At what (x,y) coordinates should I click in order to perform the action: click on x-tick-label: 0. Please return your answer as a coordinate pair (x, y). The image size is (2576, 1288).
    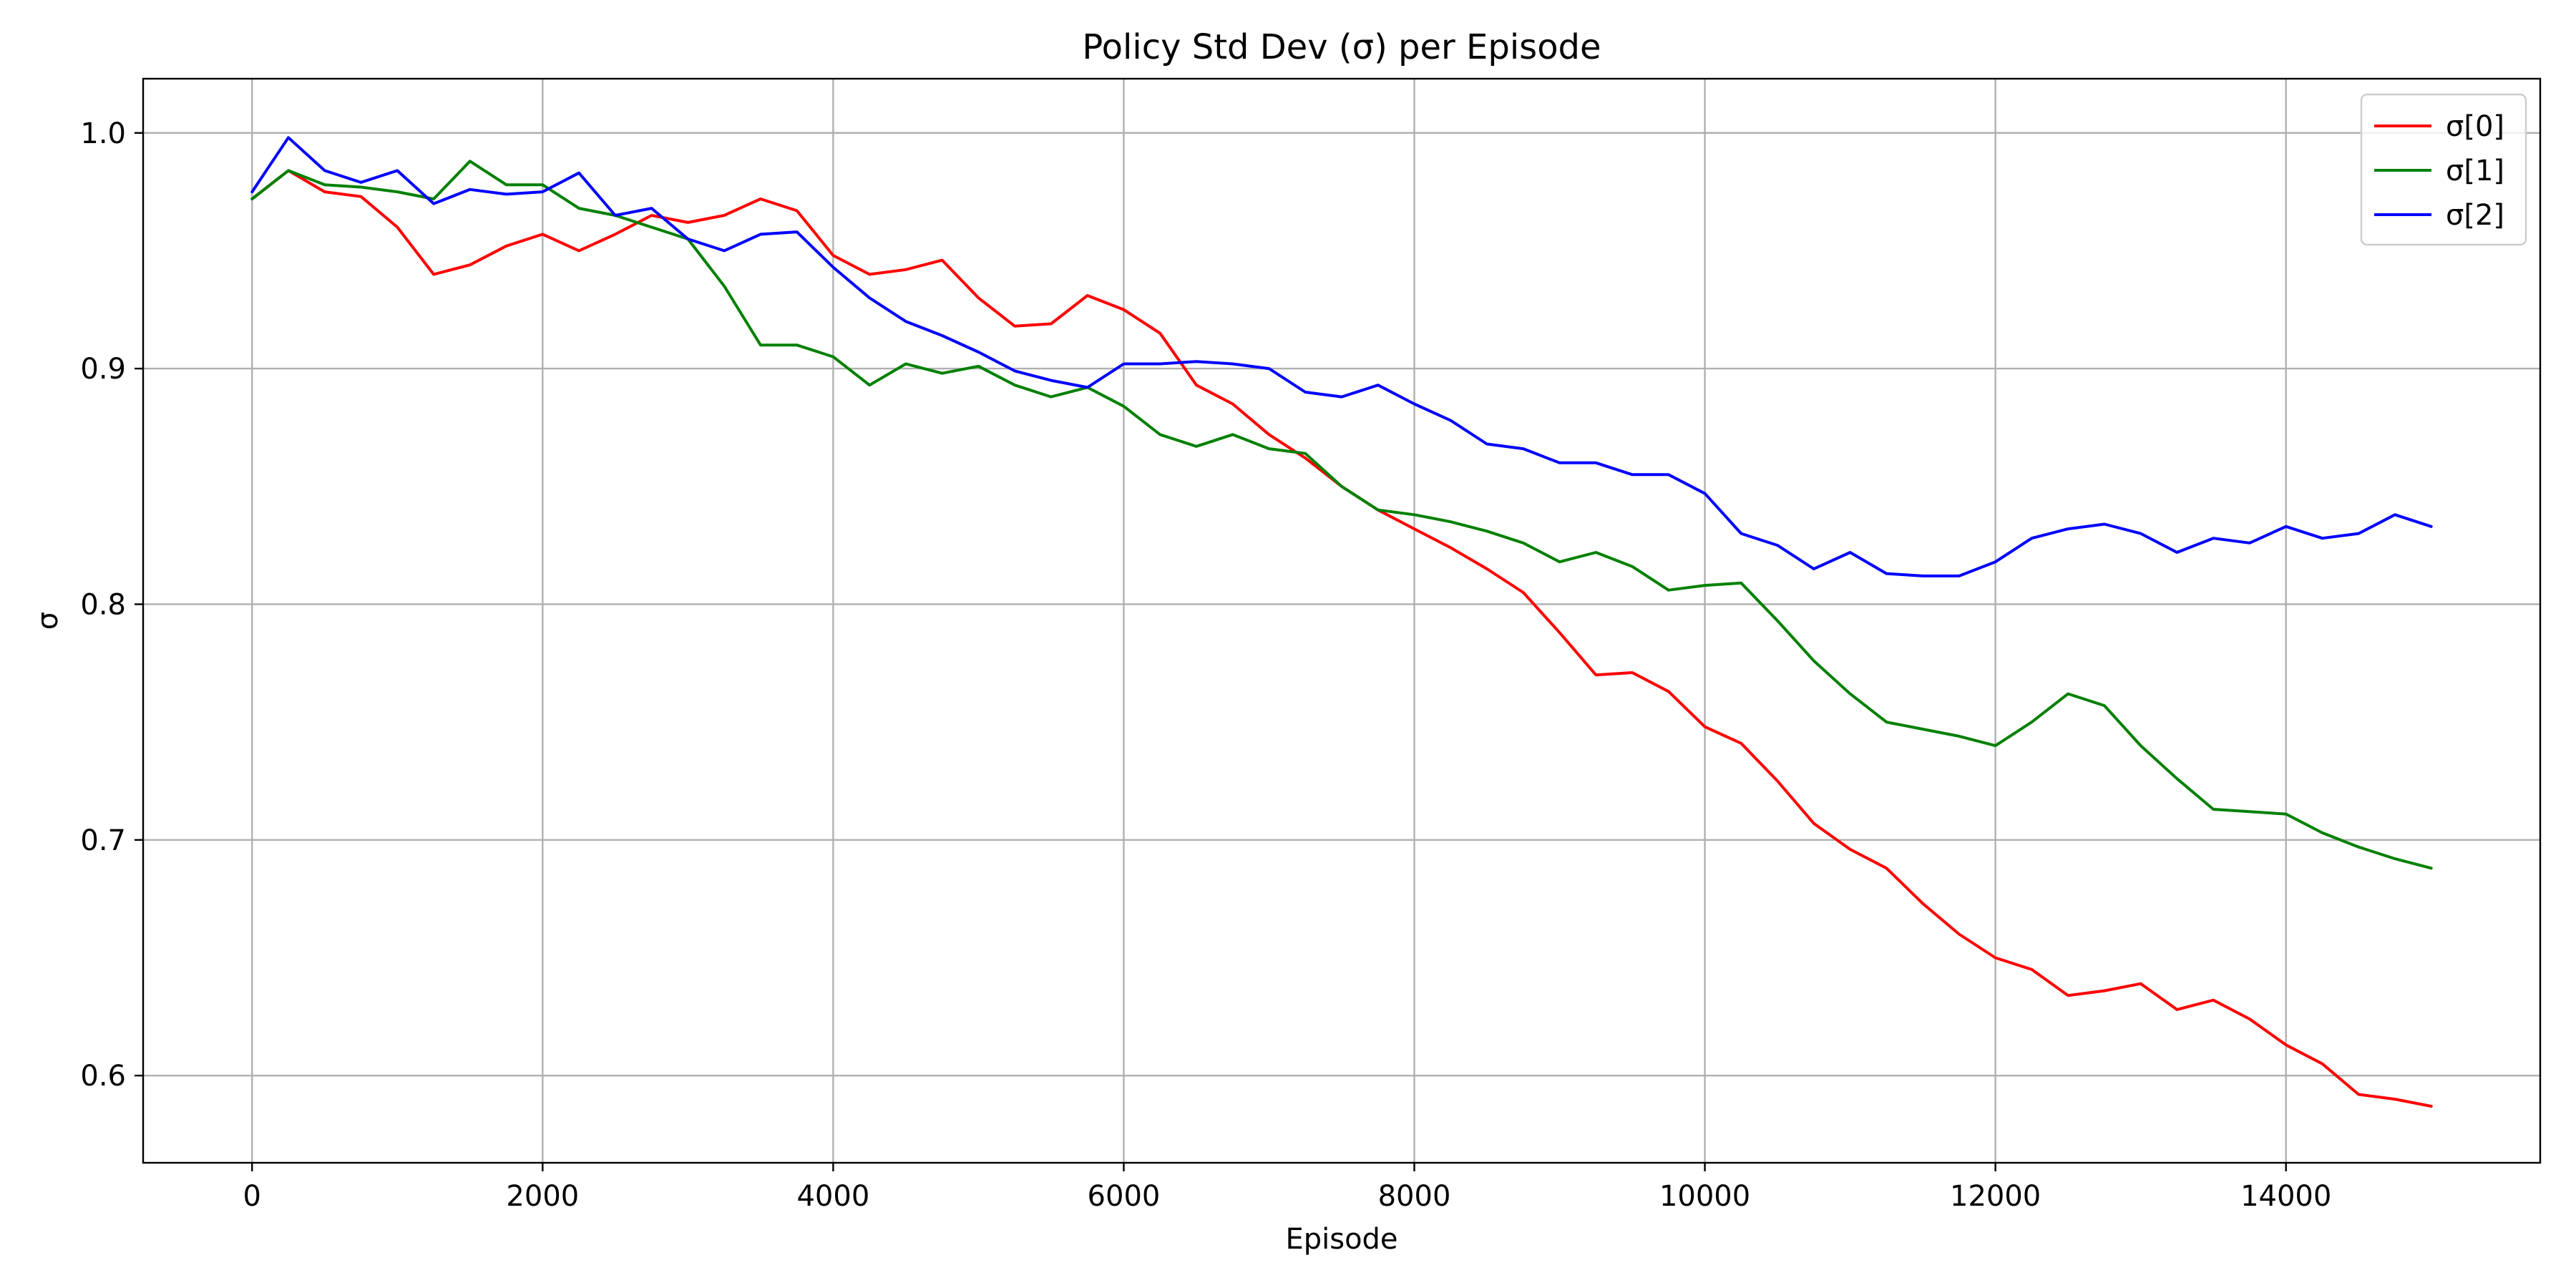
    Looking at the image, I should click on (252, 1196).